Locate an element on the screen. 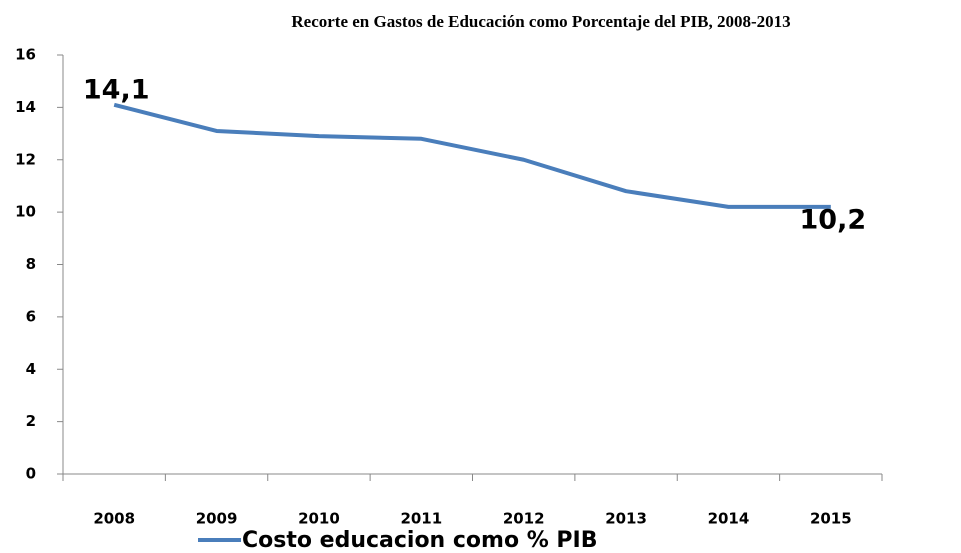  x-tick-label: 2014 is located at coordinates (729, 519).